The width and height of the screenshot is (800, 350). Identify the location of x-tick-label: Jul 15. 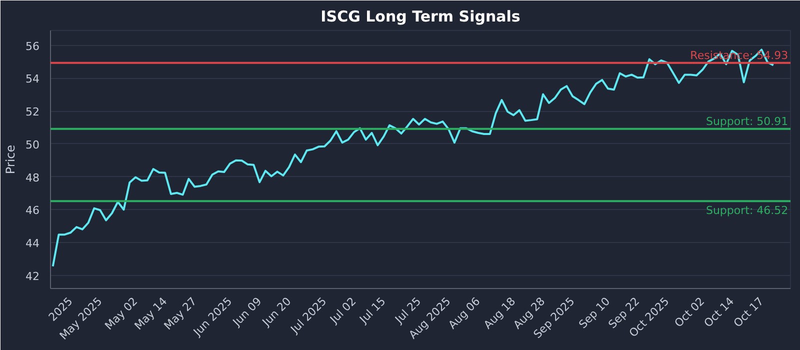
(372, 310).